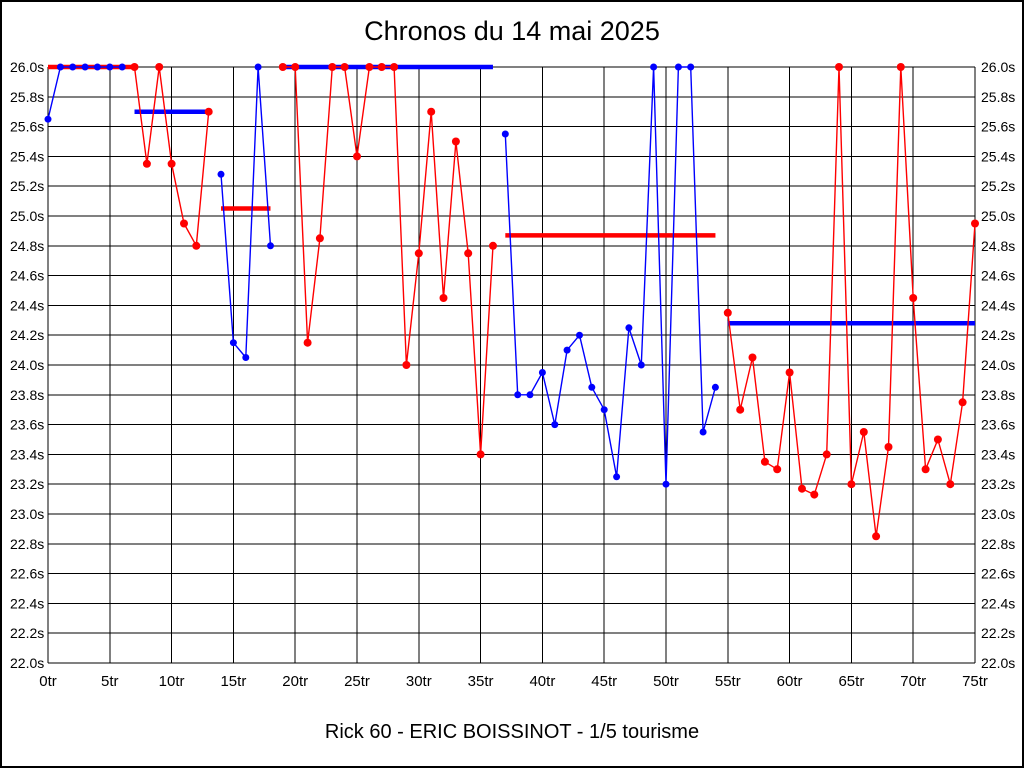  I want to click on y-tick-label-right: 25.8s, so click(998, 97).